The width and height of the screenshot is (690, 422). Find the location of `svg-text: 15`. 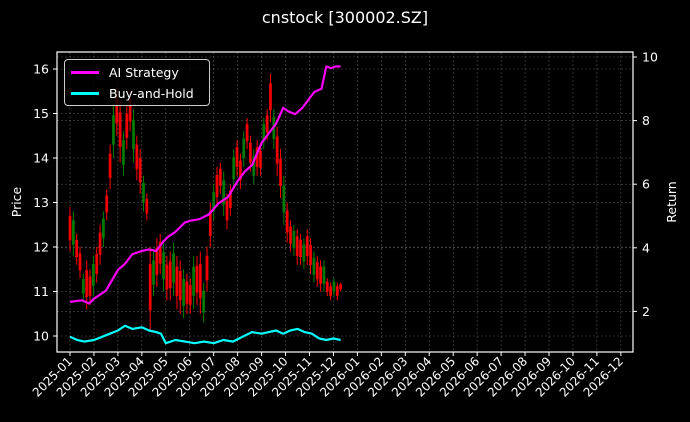

svg-text: 15 is located at coordinates (41, 113).